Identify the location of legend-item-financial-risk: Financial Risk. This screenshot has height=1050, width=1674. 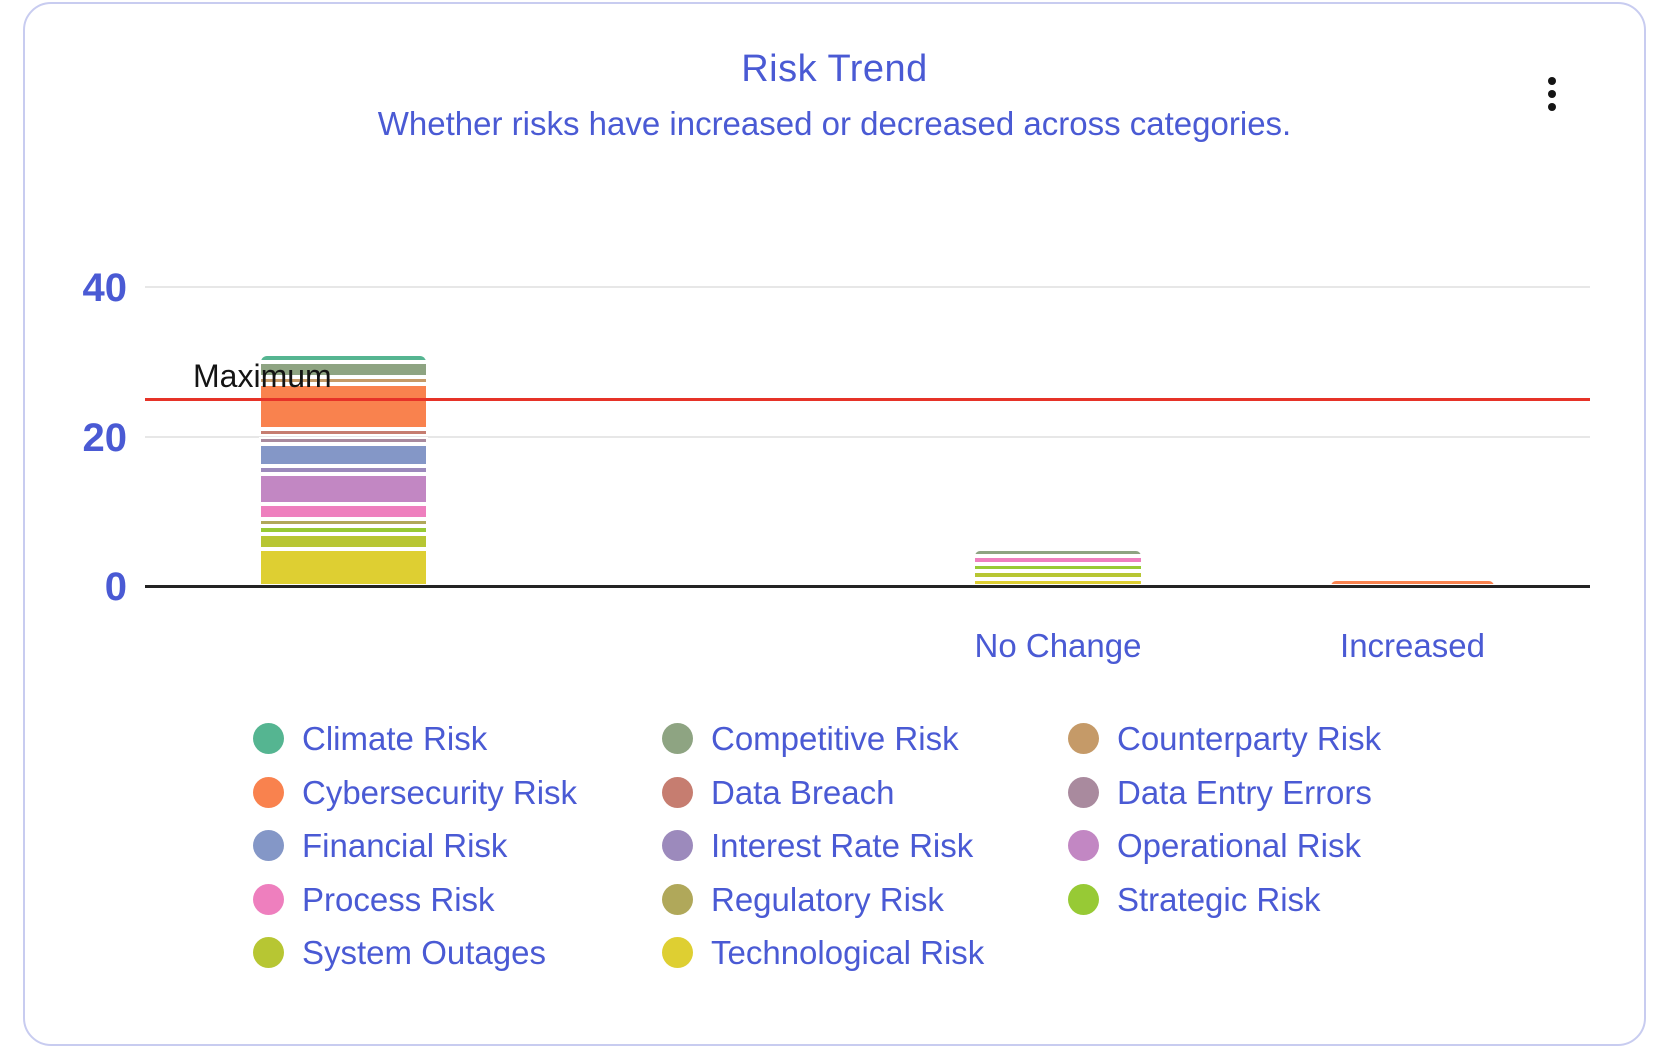
(457, 846).